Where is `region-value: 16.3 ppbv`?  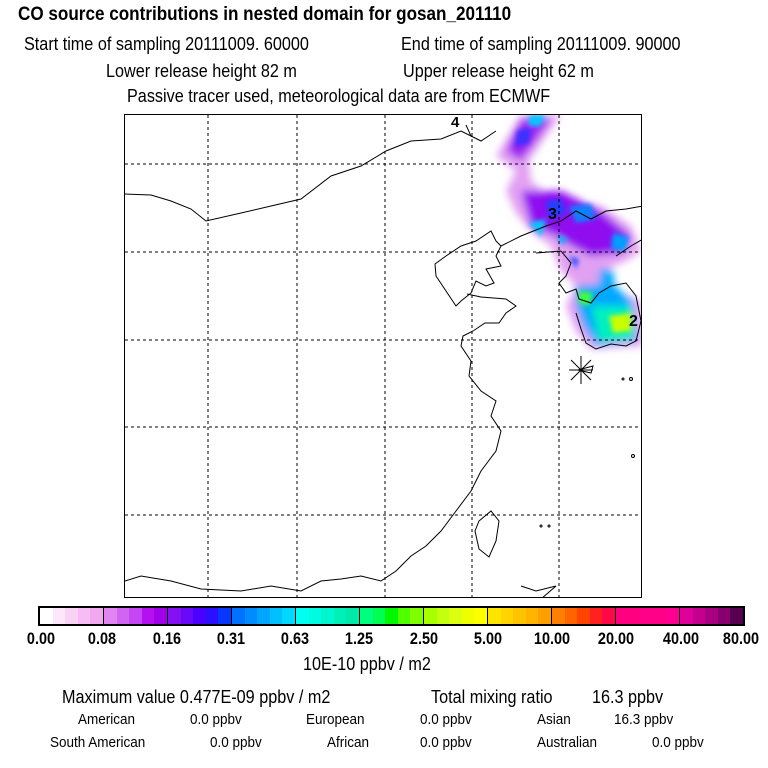
region-value: 16.3 ppbv is located at coordinates (644, 719).